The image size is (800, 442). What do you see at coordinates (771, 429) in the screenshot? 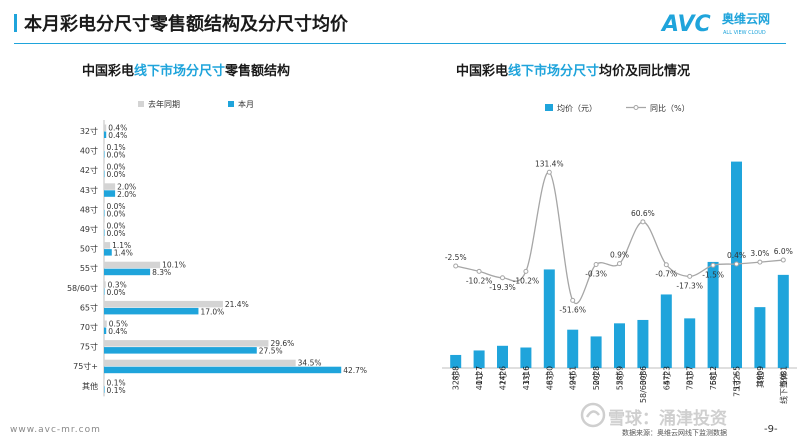
I see `page-number: -9-` at bounding box center [771, 429].